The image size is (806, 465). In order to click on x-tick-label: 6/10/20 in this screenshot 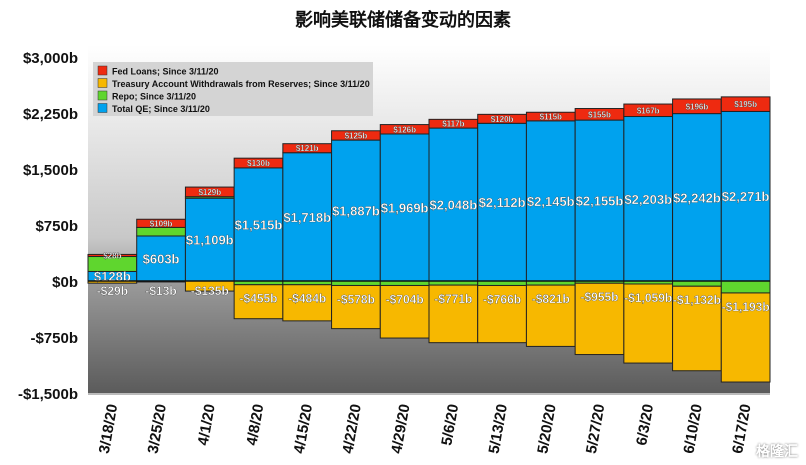, I will do `click(692, 429)`.